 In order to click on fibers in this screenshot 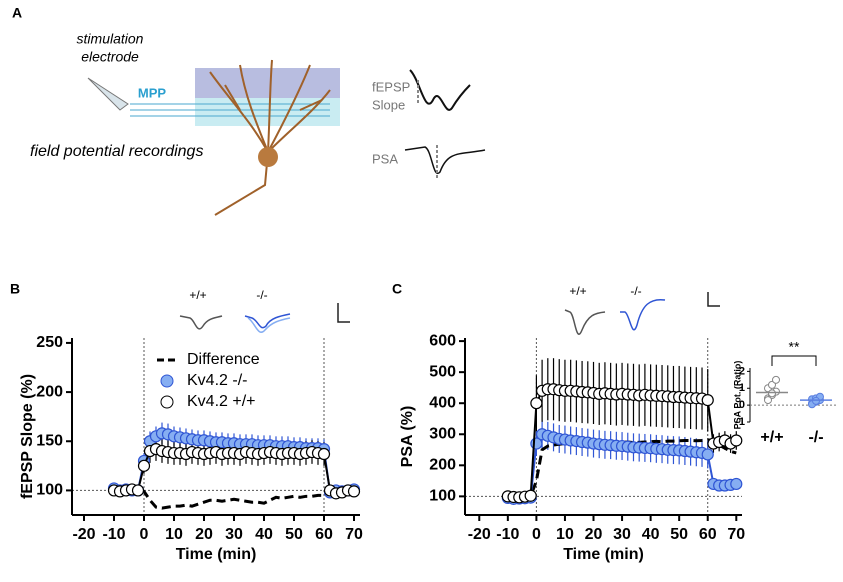, I will do `click(230, 110)`.